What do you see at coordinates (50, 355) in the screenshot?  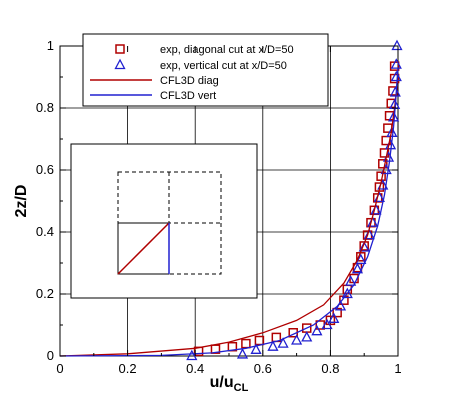 I see `y-tick-label-0: 0` at bounding box center [50, 355].